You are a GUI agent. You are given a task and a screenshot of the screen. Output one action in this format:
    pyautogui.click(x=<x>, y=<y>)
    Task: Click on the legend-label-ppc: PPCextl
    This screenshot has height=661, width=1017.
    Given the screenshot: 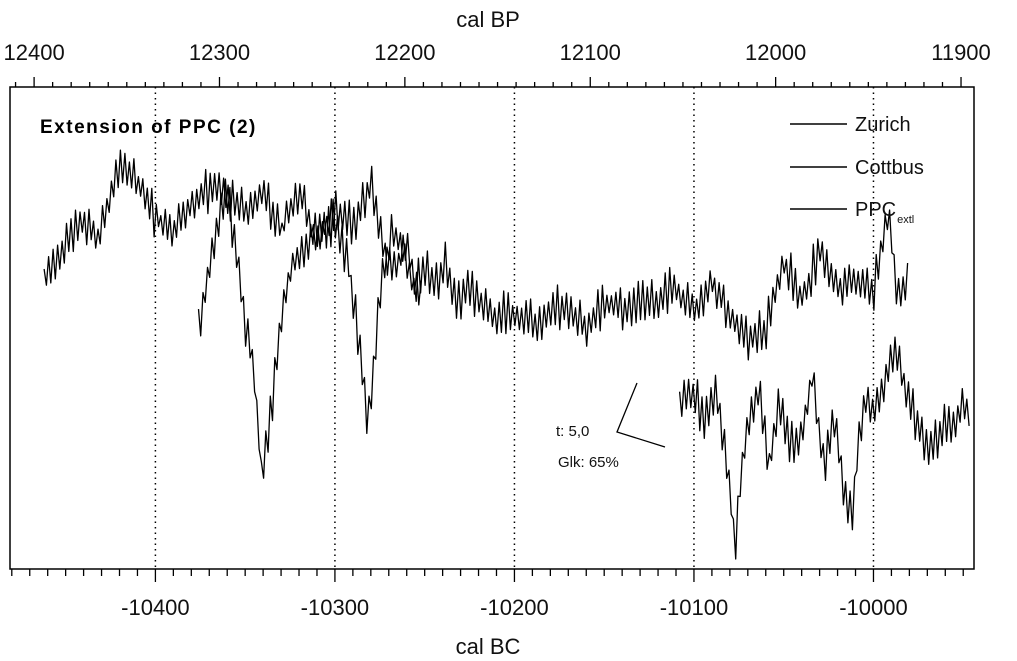 What is the action you would take?
    pyautogui.click(x=884, y=212)
    